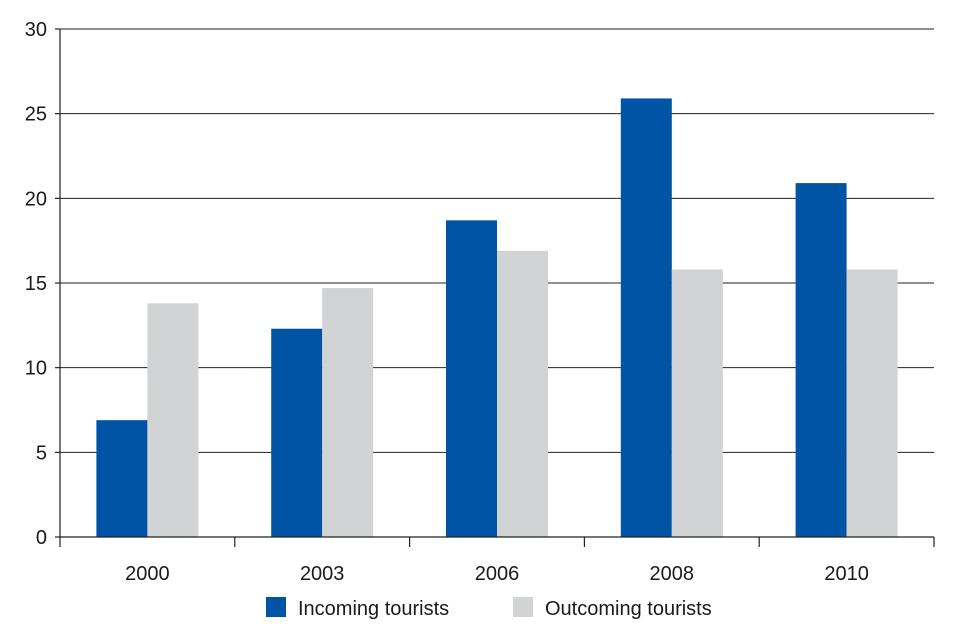 The width and height of the screenshot is (954, 625). Describe the element at coordinates (846, 574) in the screenshot. I see `x-tick-label: 2010` at that location.